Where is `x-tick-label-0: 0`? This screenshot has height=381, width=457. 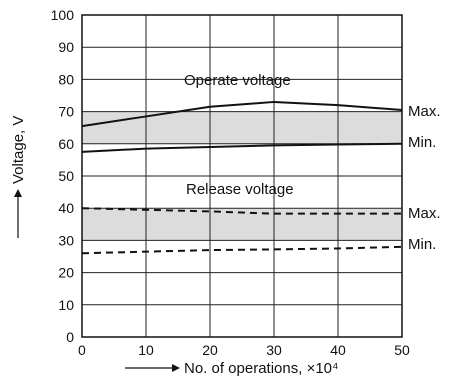
x-tick-label-0: 0 is located at coordinates (82, 350).